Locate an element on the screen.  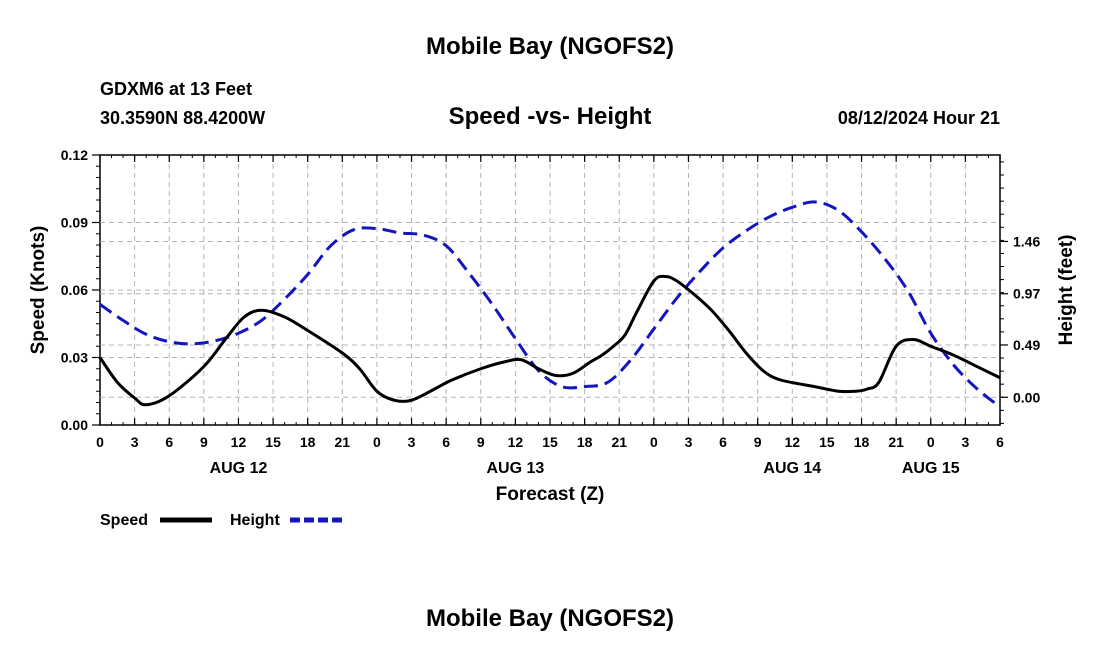
y-right-tick-label: 0.00 is located at coordinates (1026, 397).